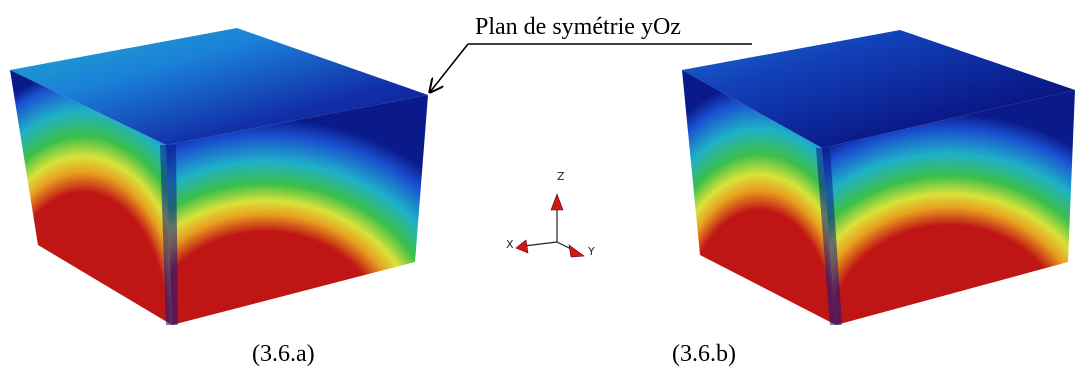 Image resolution: width=1085 pixels, height=367 pixels. Describe the element at coordinates (540, 244) in the screenshot. I see `axis-x-line` at that location.